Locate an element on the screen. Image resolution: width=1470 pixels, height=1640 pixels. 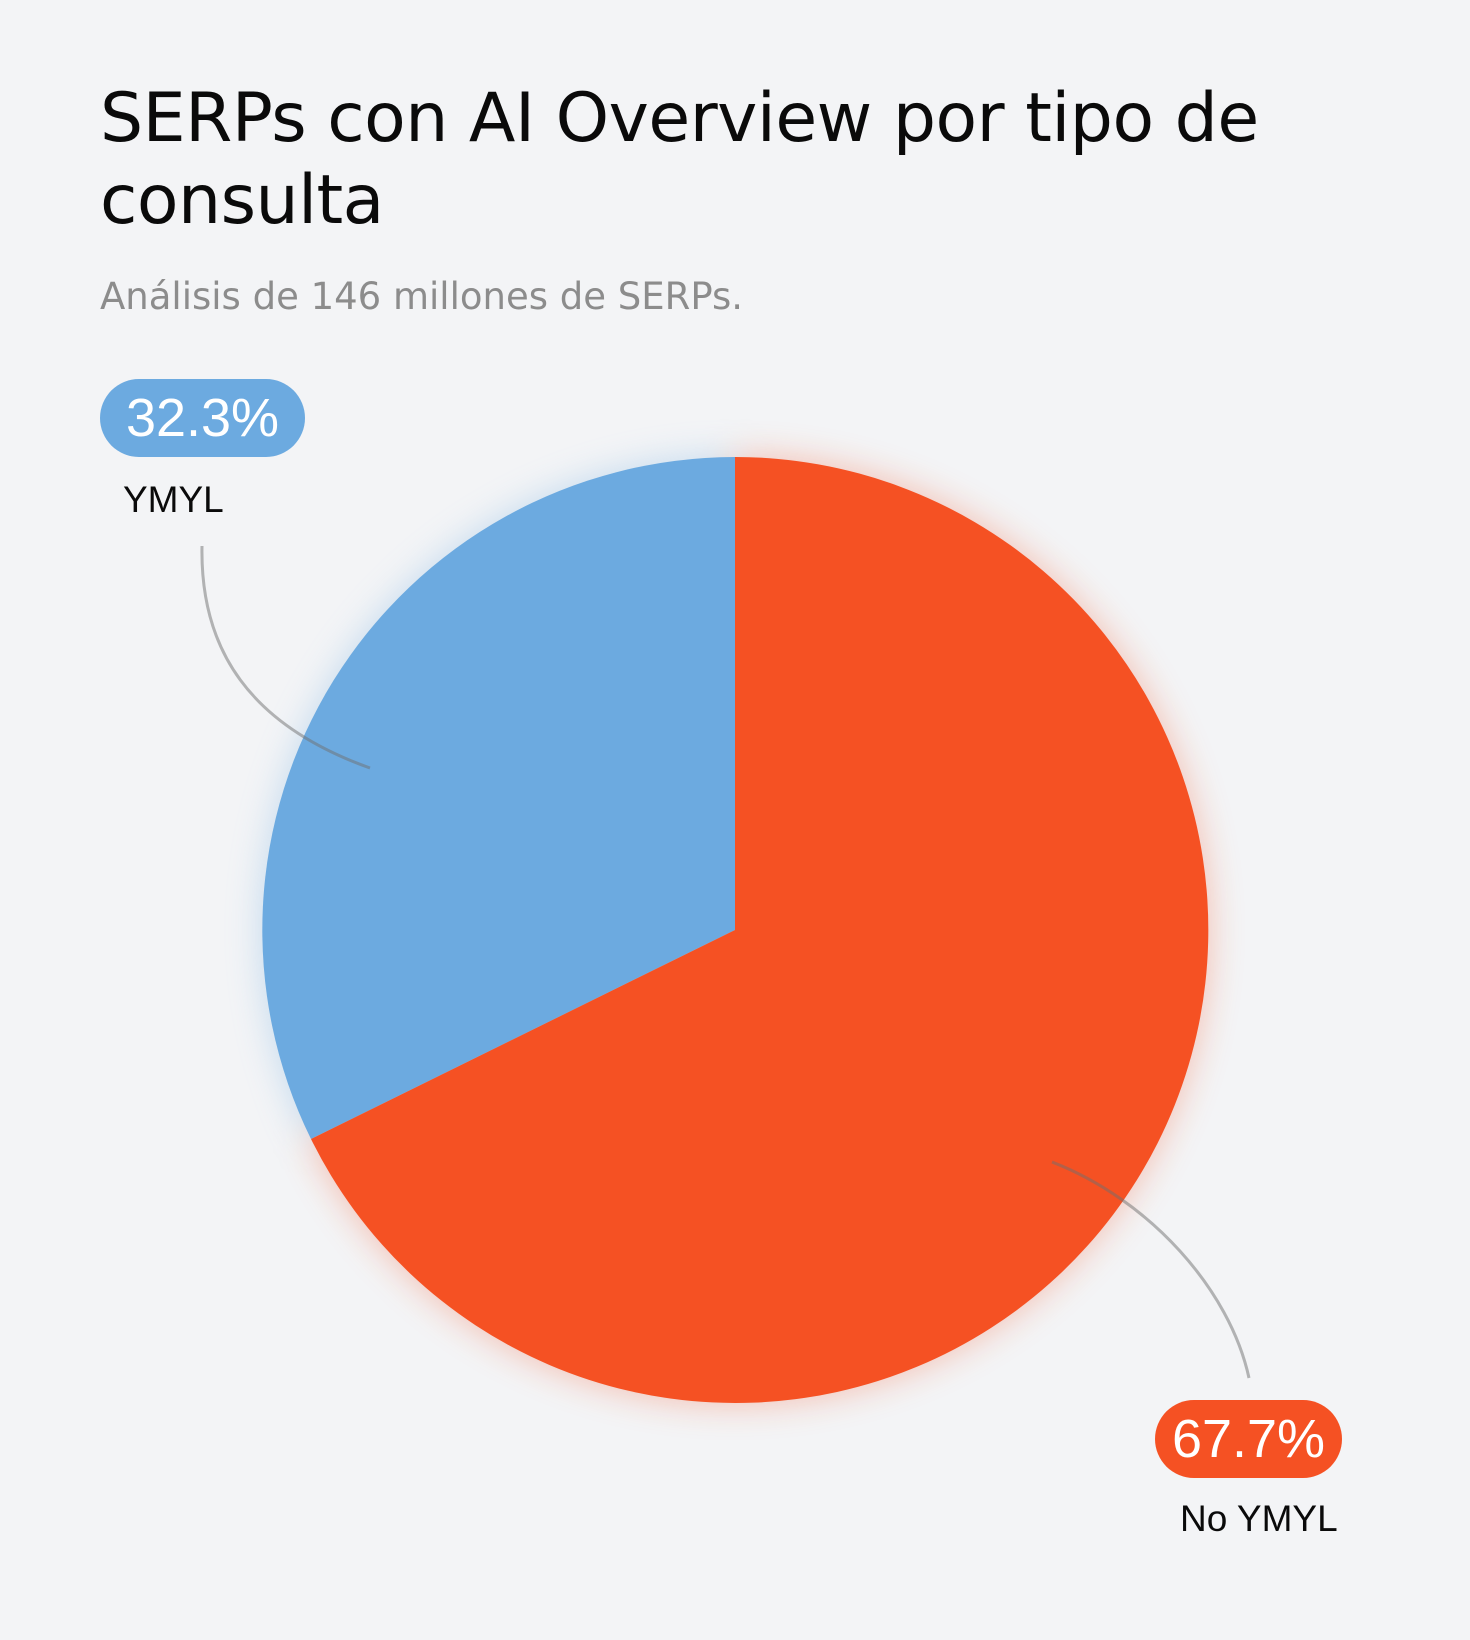
badge-no-ymyl-percent: 67.7% is located at coordinates (1248, 1439).